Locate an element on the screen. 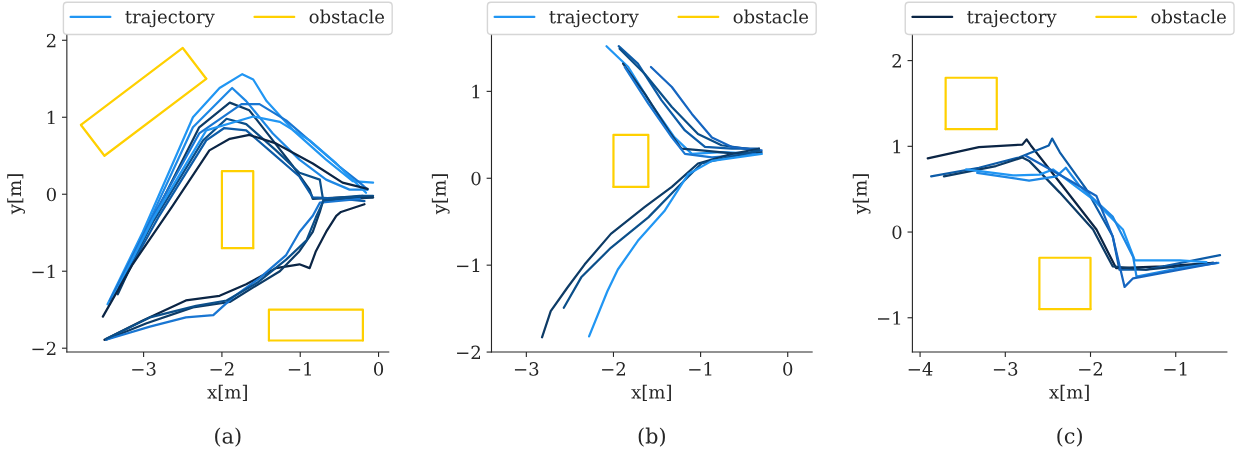  text: (b) is located at coordinates (651, 437).